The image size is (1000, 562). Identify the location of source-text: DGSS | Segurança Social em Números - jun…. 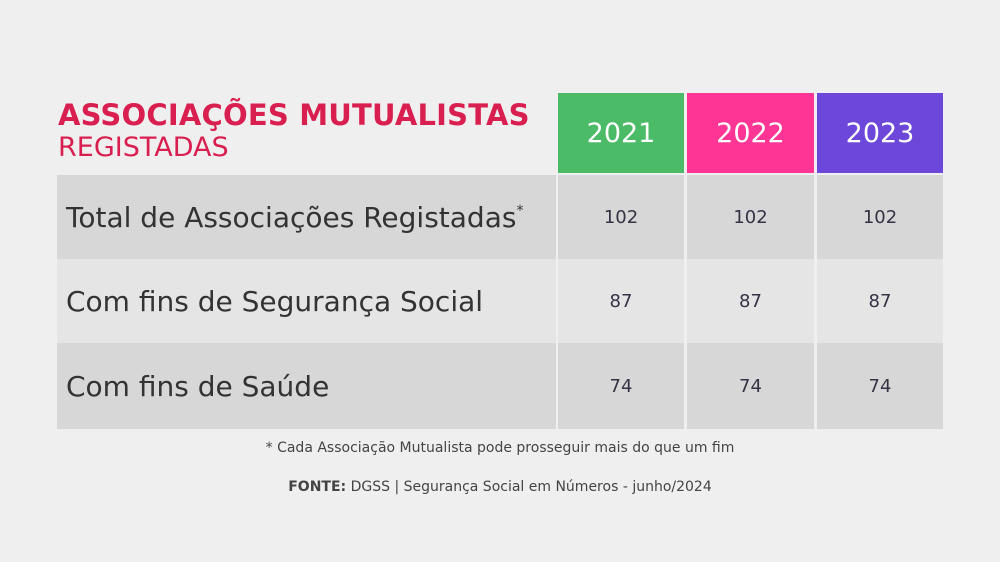
(529, 487).